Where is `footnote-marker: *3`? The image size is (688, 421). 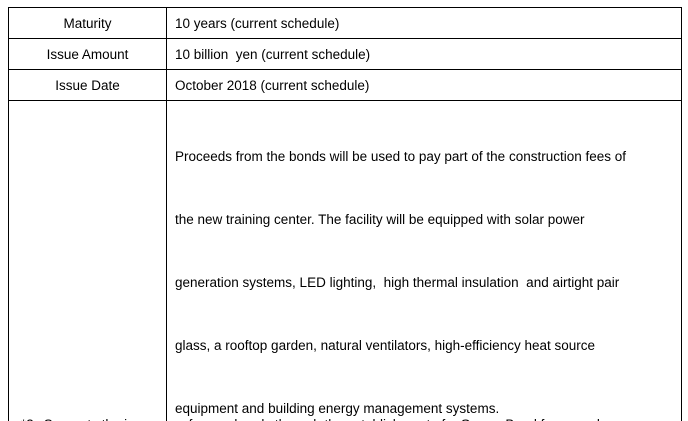 footnote-marker: *3 is located at coordinates (27, 419).